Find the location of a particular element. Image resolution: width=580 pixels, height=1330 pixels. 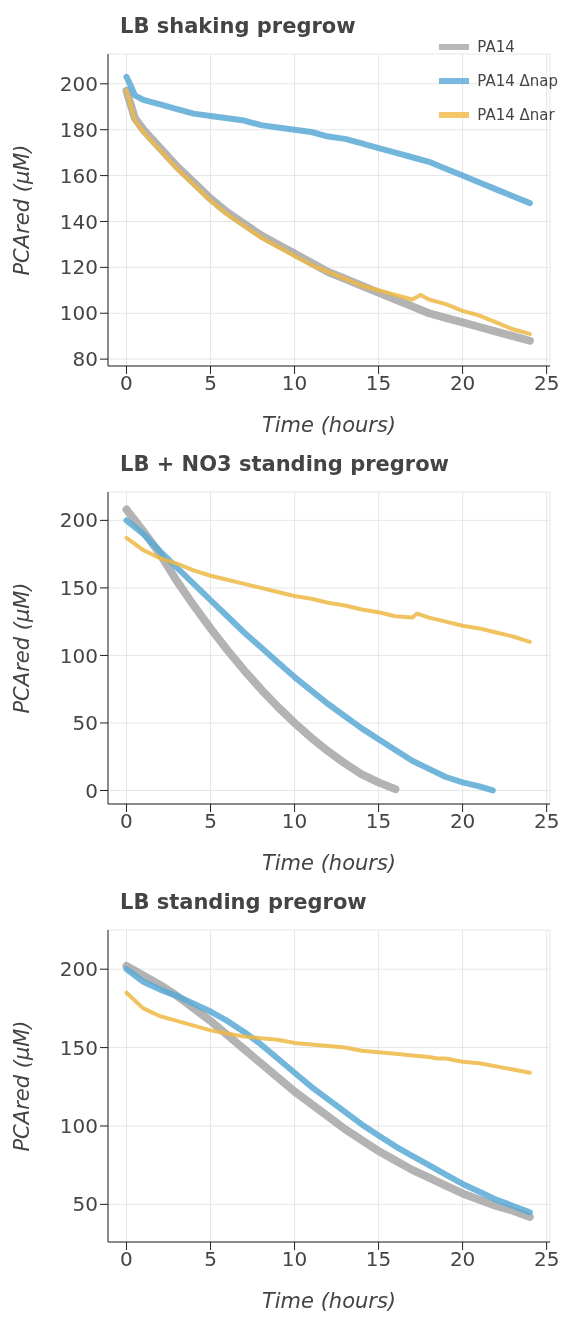

y-tick-label: 120 is located at coordinates (78, 267).